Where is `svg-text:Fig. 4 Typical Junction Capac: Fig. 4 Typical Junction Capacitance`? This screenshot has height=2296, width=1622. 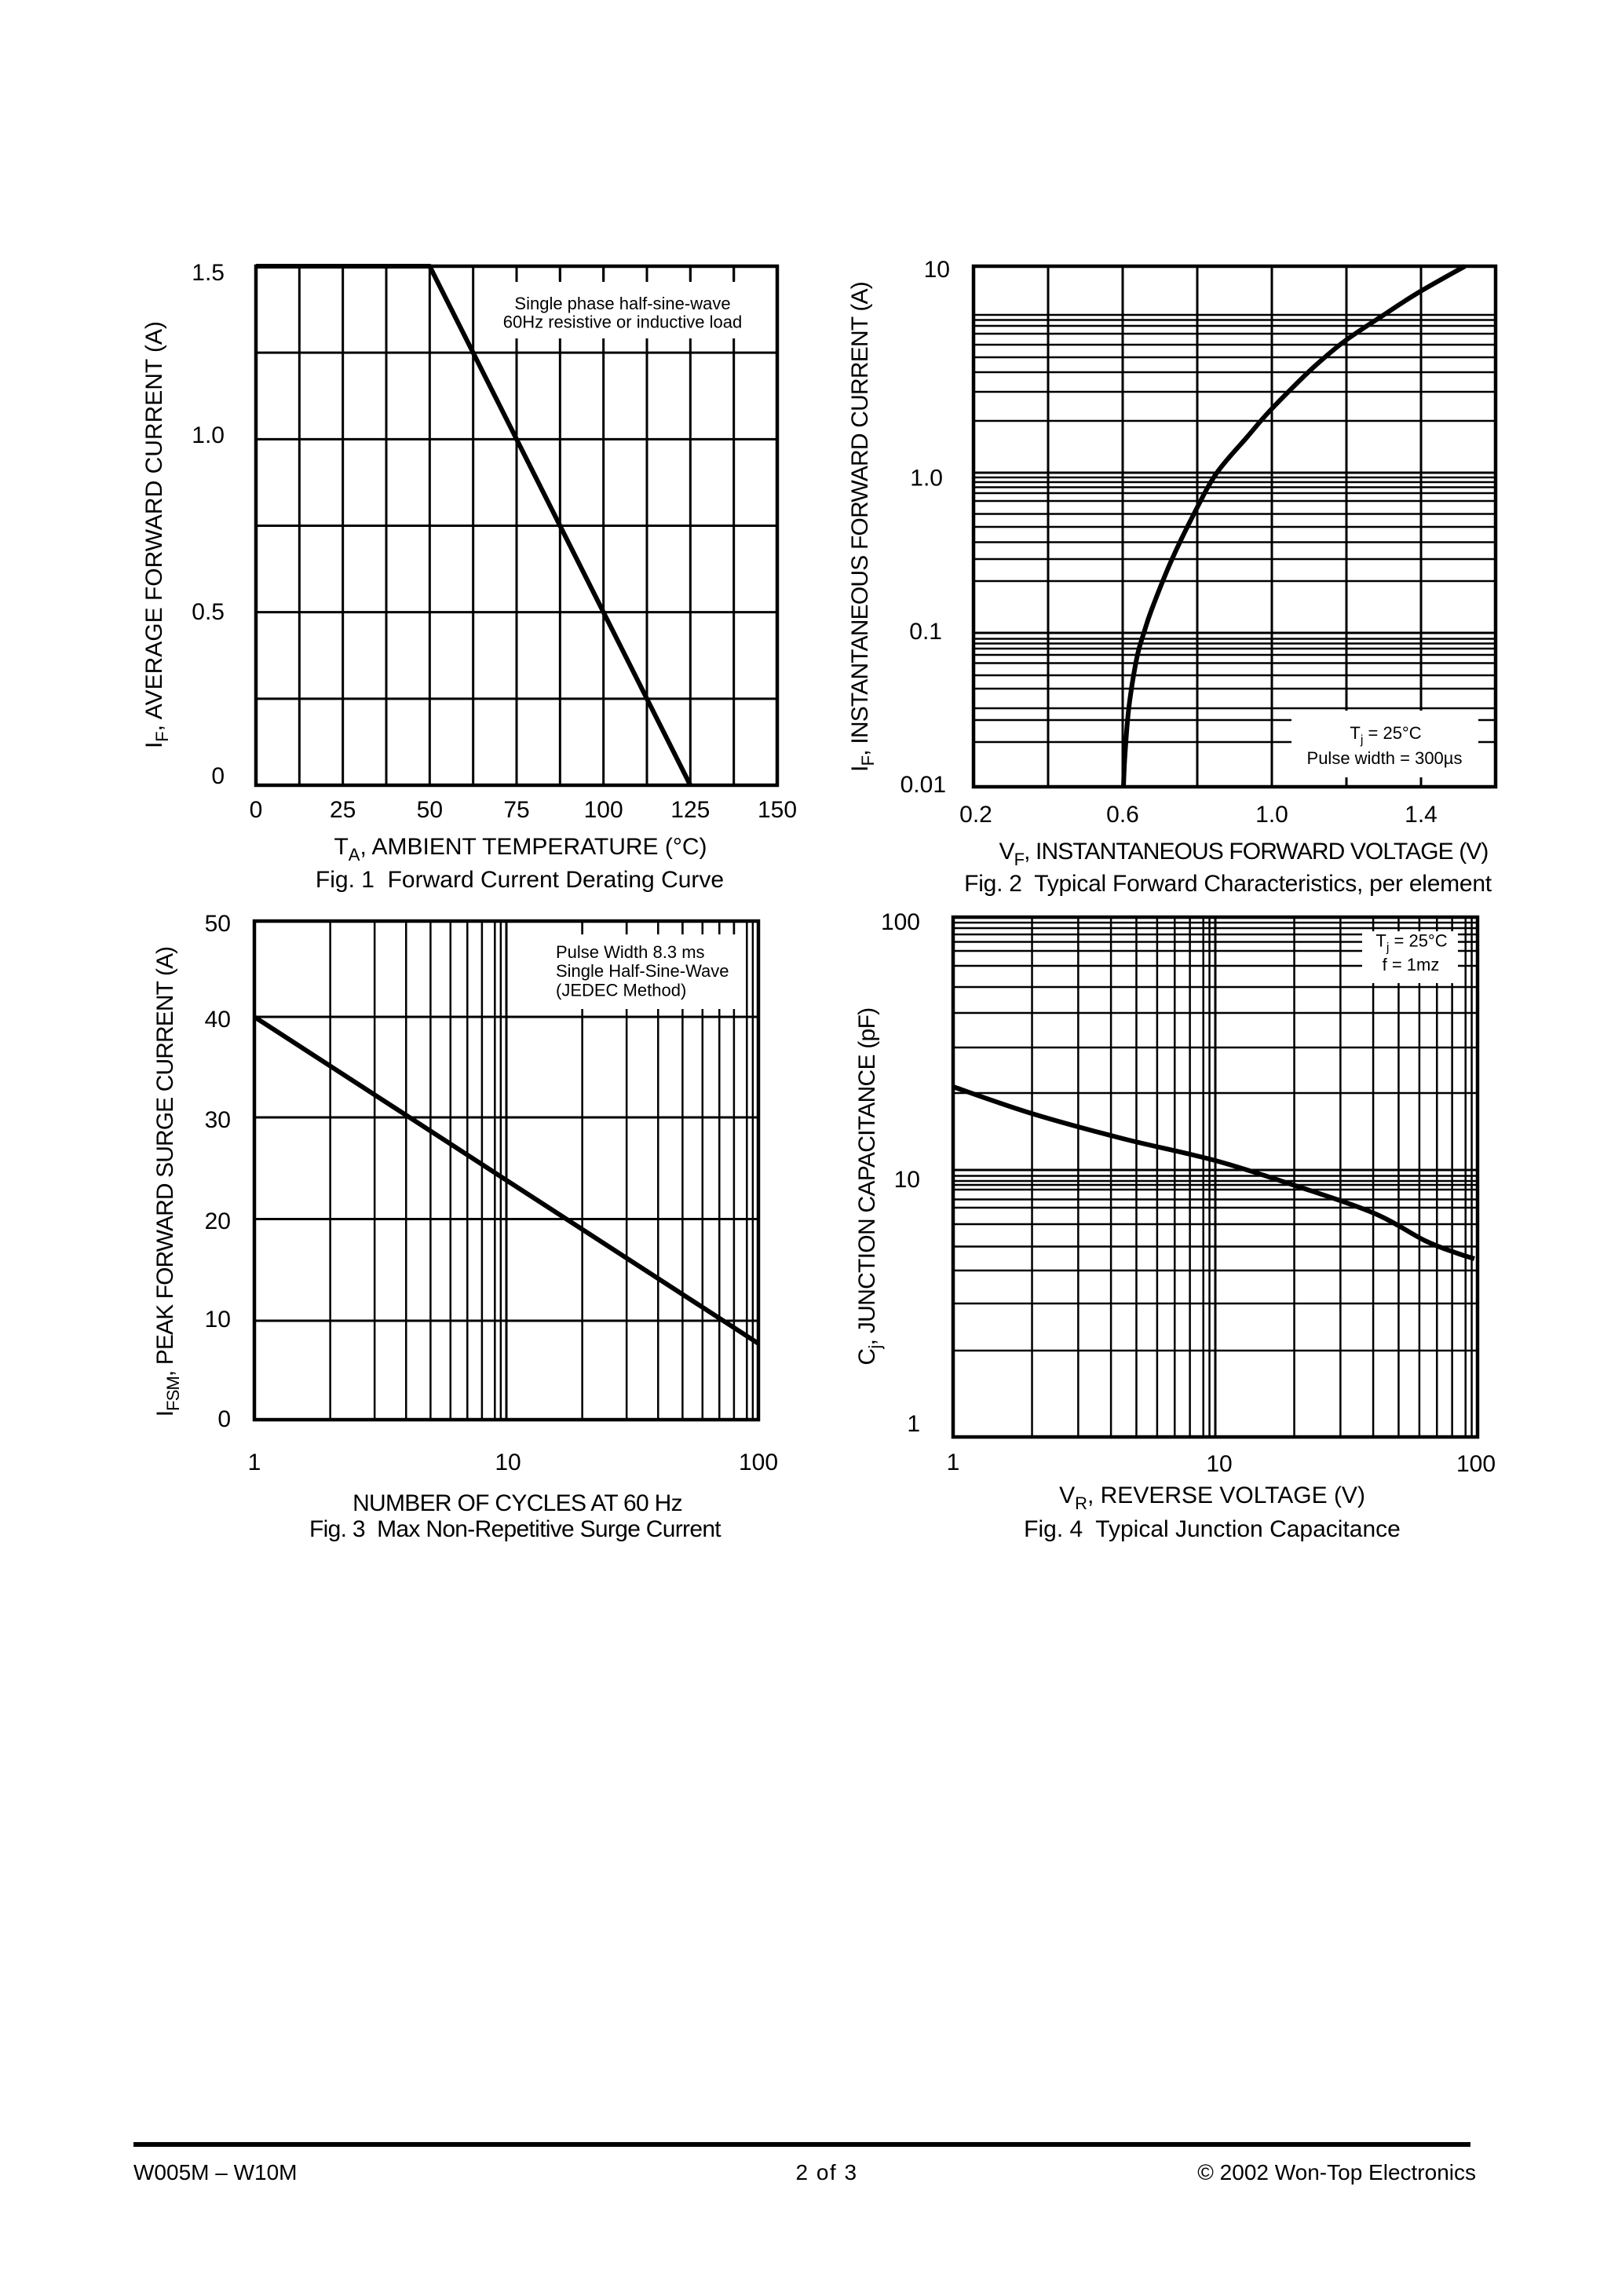 svg-text:Fig. 4 Typical Junction Capac: Fig. 4 Typical Junction Capacitance is located at coordinates (1212, 1529).